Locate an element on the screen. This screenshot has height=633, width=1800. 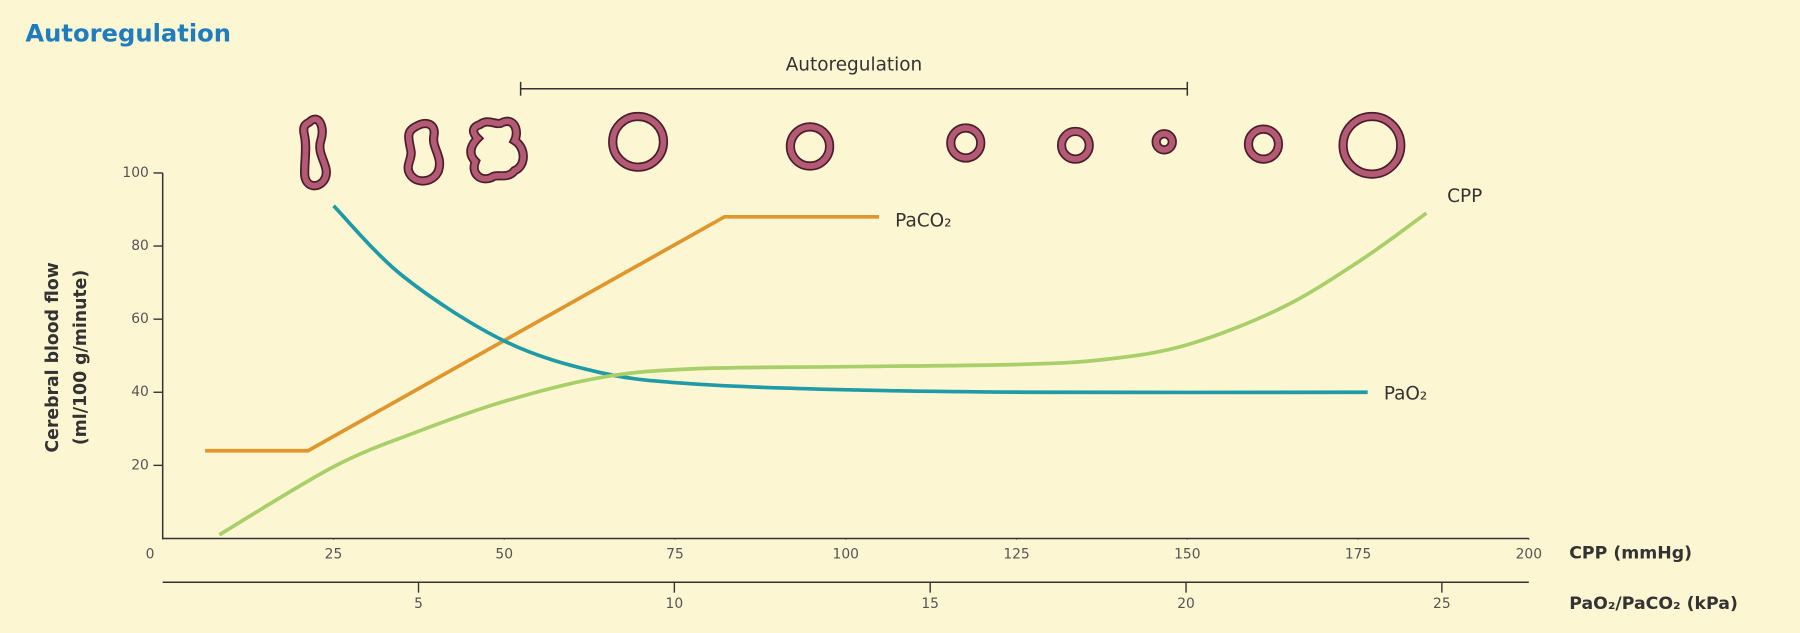
vessel-icons is located at coordinates (852, 151).